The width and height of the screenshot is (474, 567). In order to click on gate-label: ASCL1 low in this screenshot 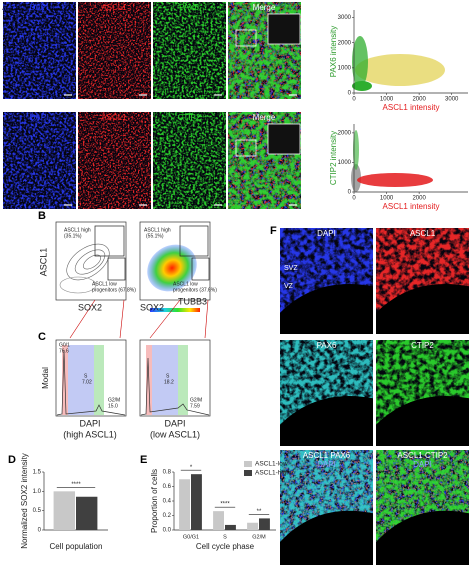, I will do `click(104, 284)`.